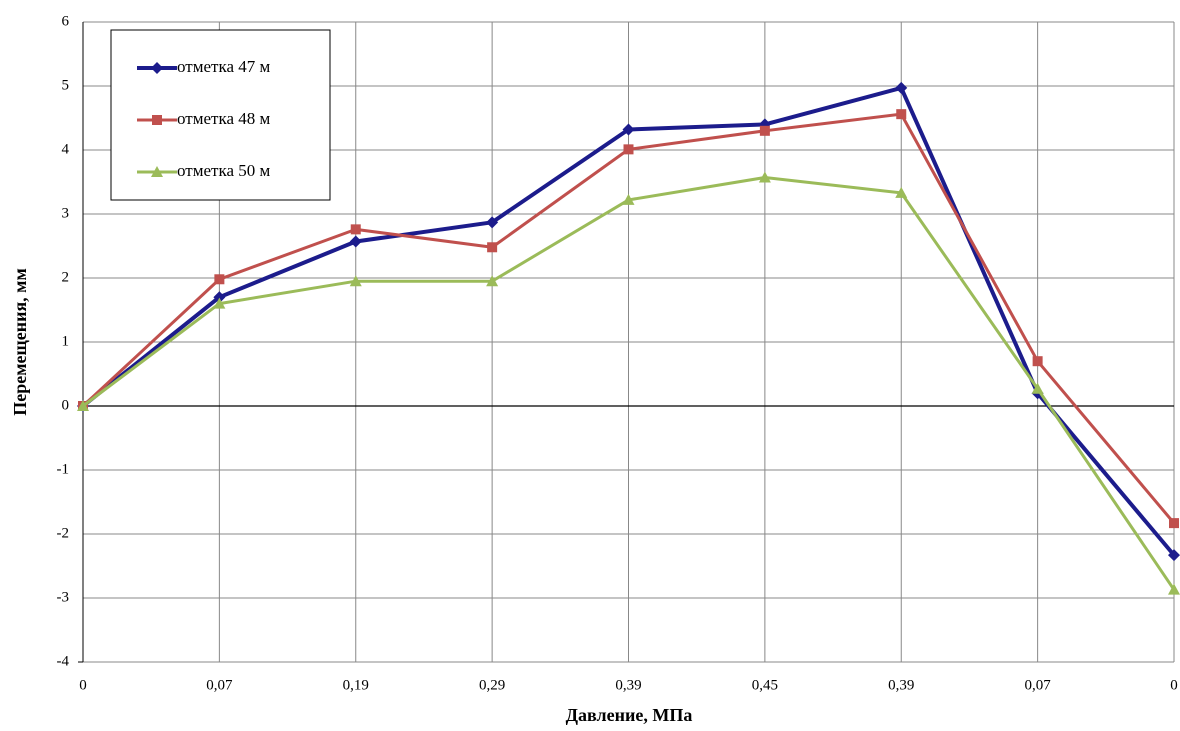 The width and height of the screenshot is (1180, 731). I want to click on legend-label: отметка 50 м, so click(223, 170).